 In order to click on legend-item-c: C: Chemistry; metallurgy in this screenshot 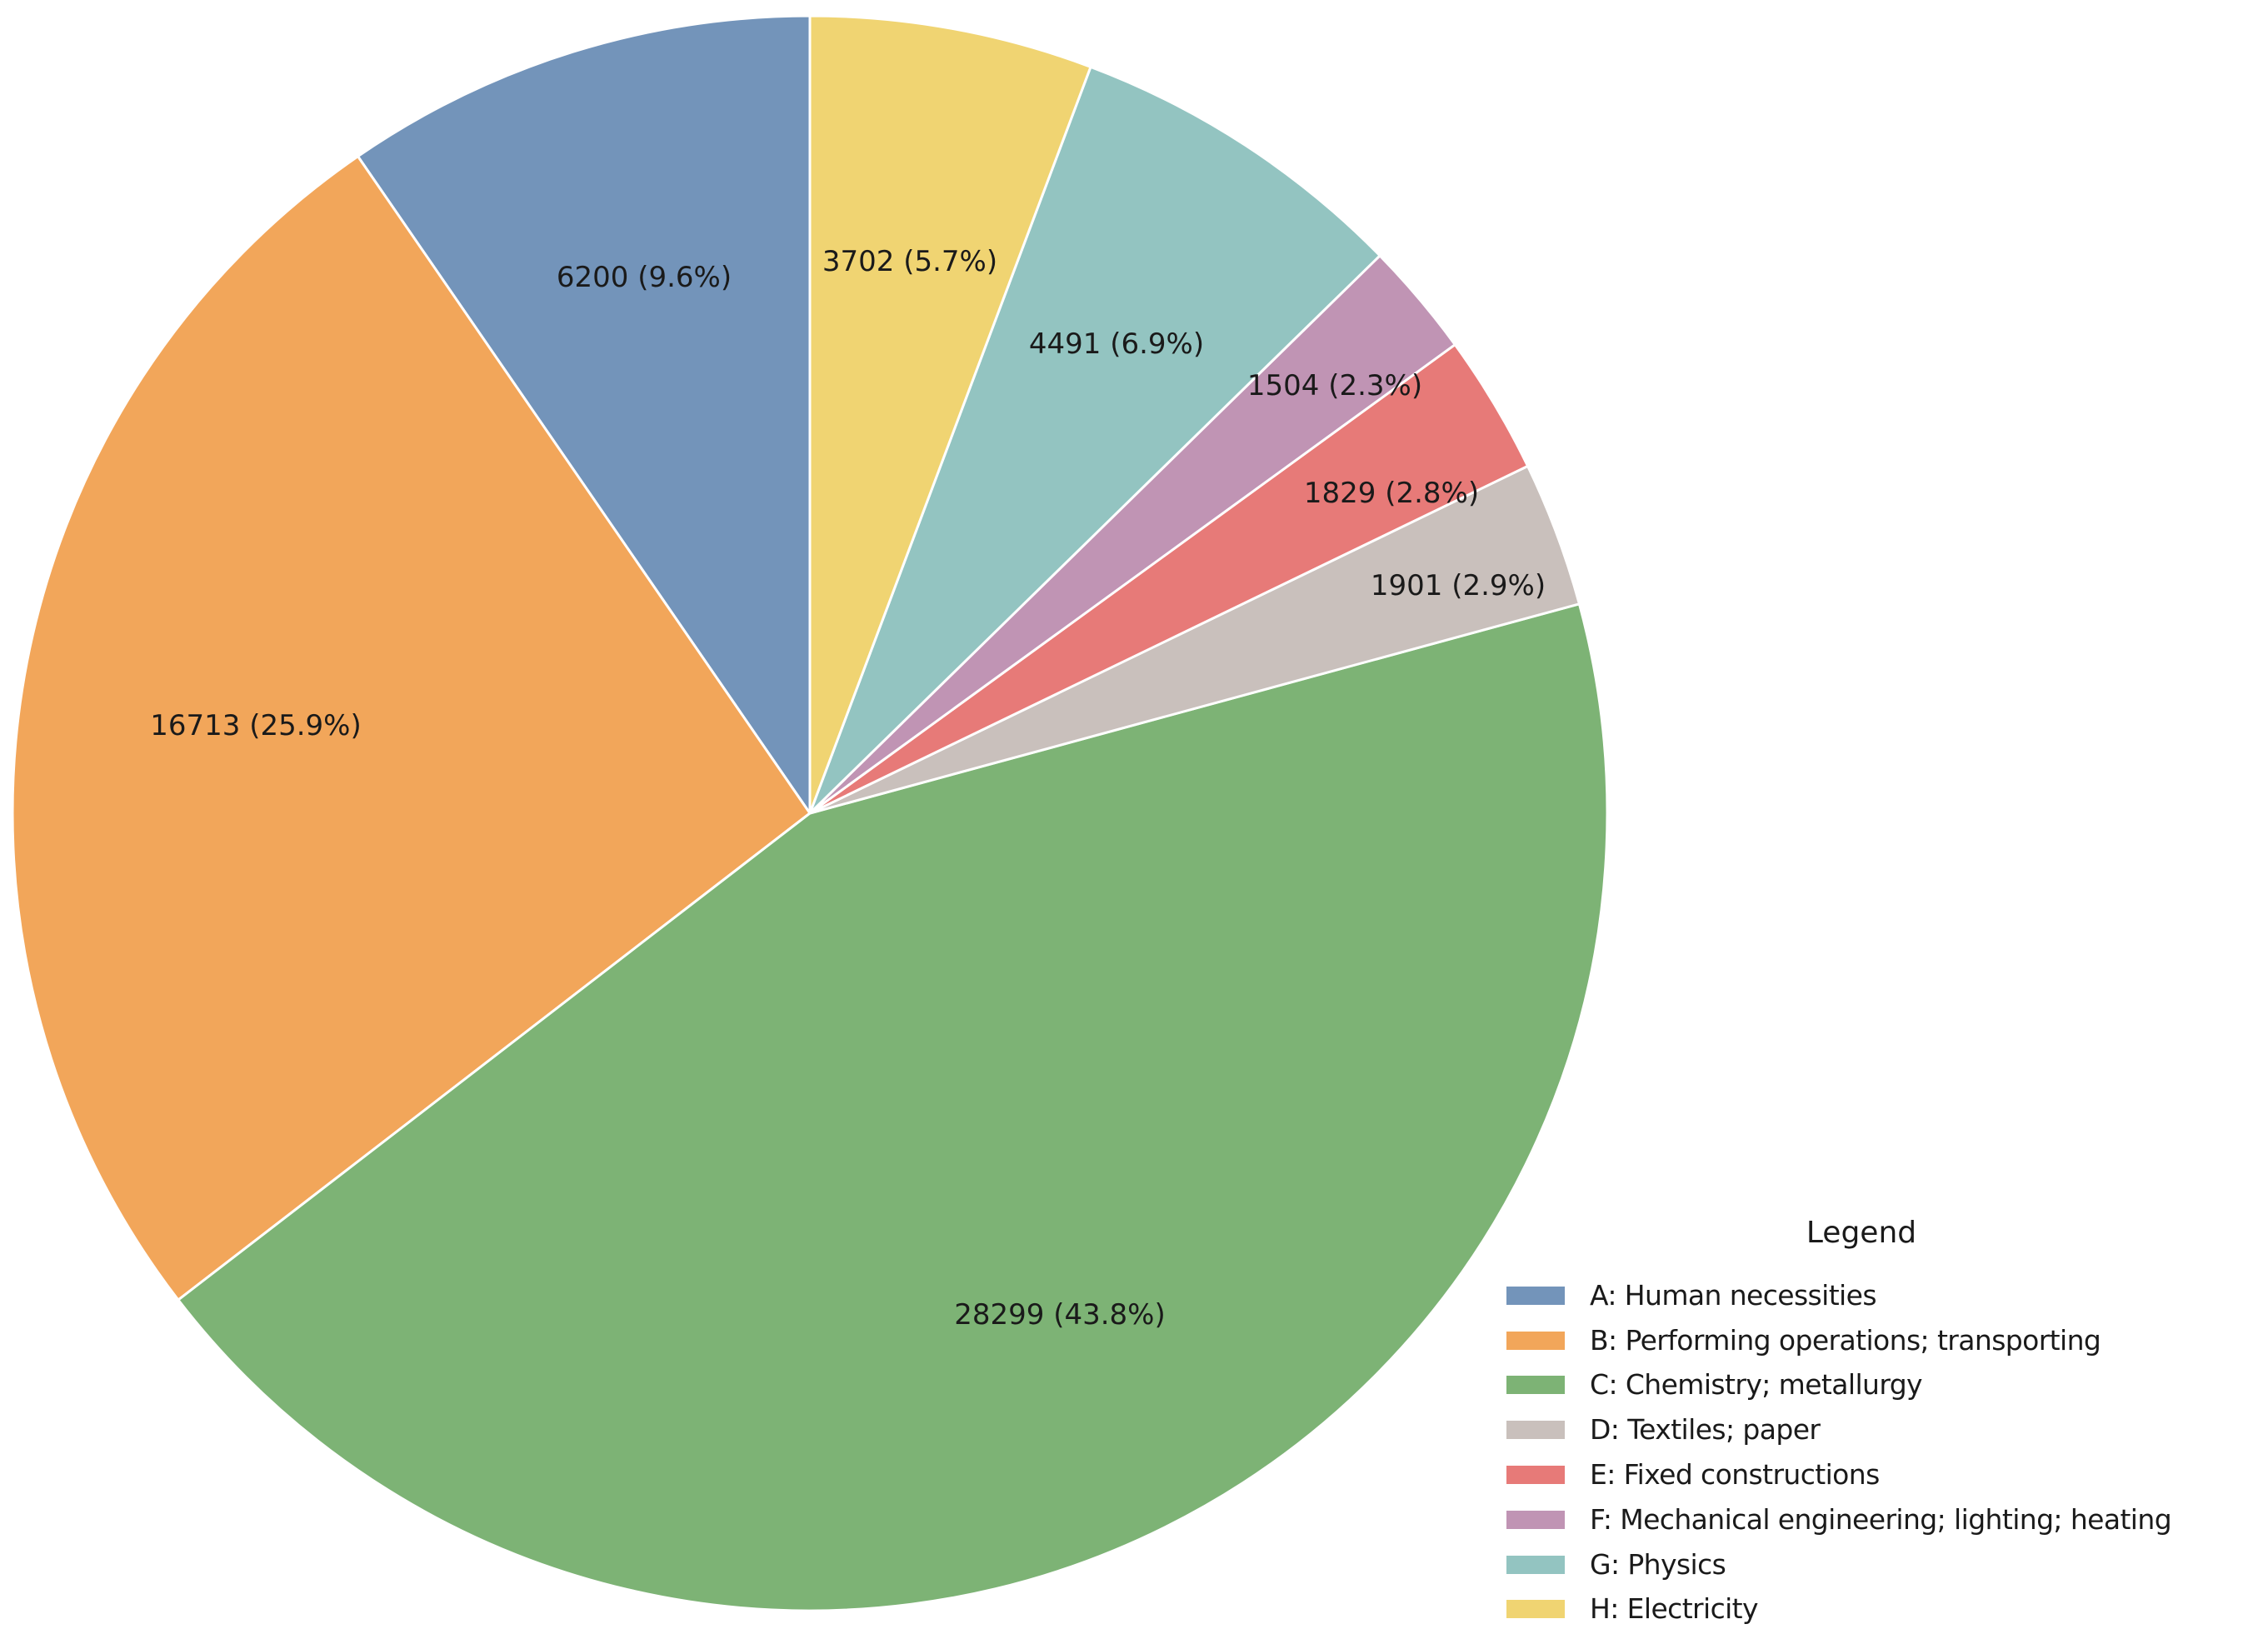, I will do `click(1838, 1385)`.